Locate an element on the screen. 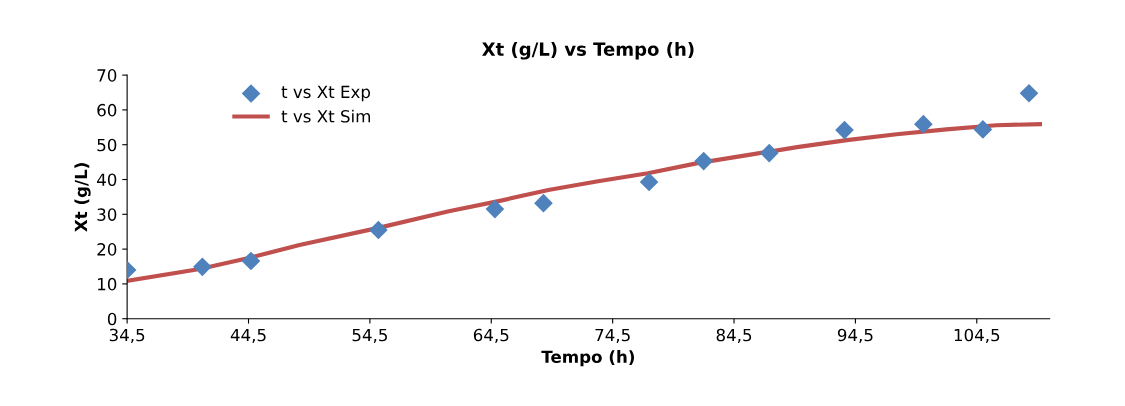 This screenshot has width=1125, height=406. legend-label: t vs Xt Exp is located at coordinates (326, 93).